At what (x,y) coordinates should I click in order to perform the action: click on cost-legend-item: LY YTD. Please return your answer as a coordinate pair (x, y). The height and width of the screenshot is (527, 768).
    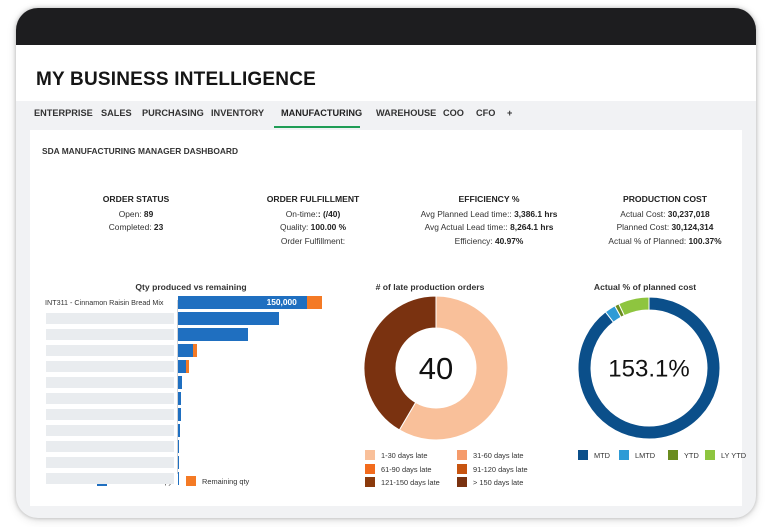
    Looking at the image, I should click on (725, 455).